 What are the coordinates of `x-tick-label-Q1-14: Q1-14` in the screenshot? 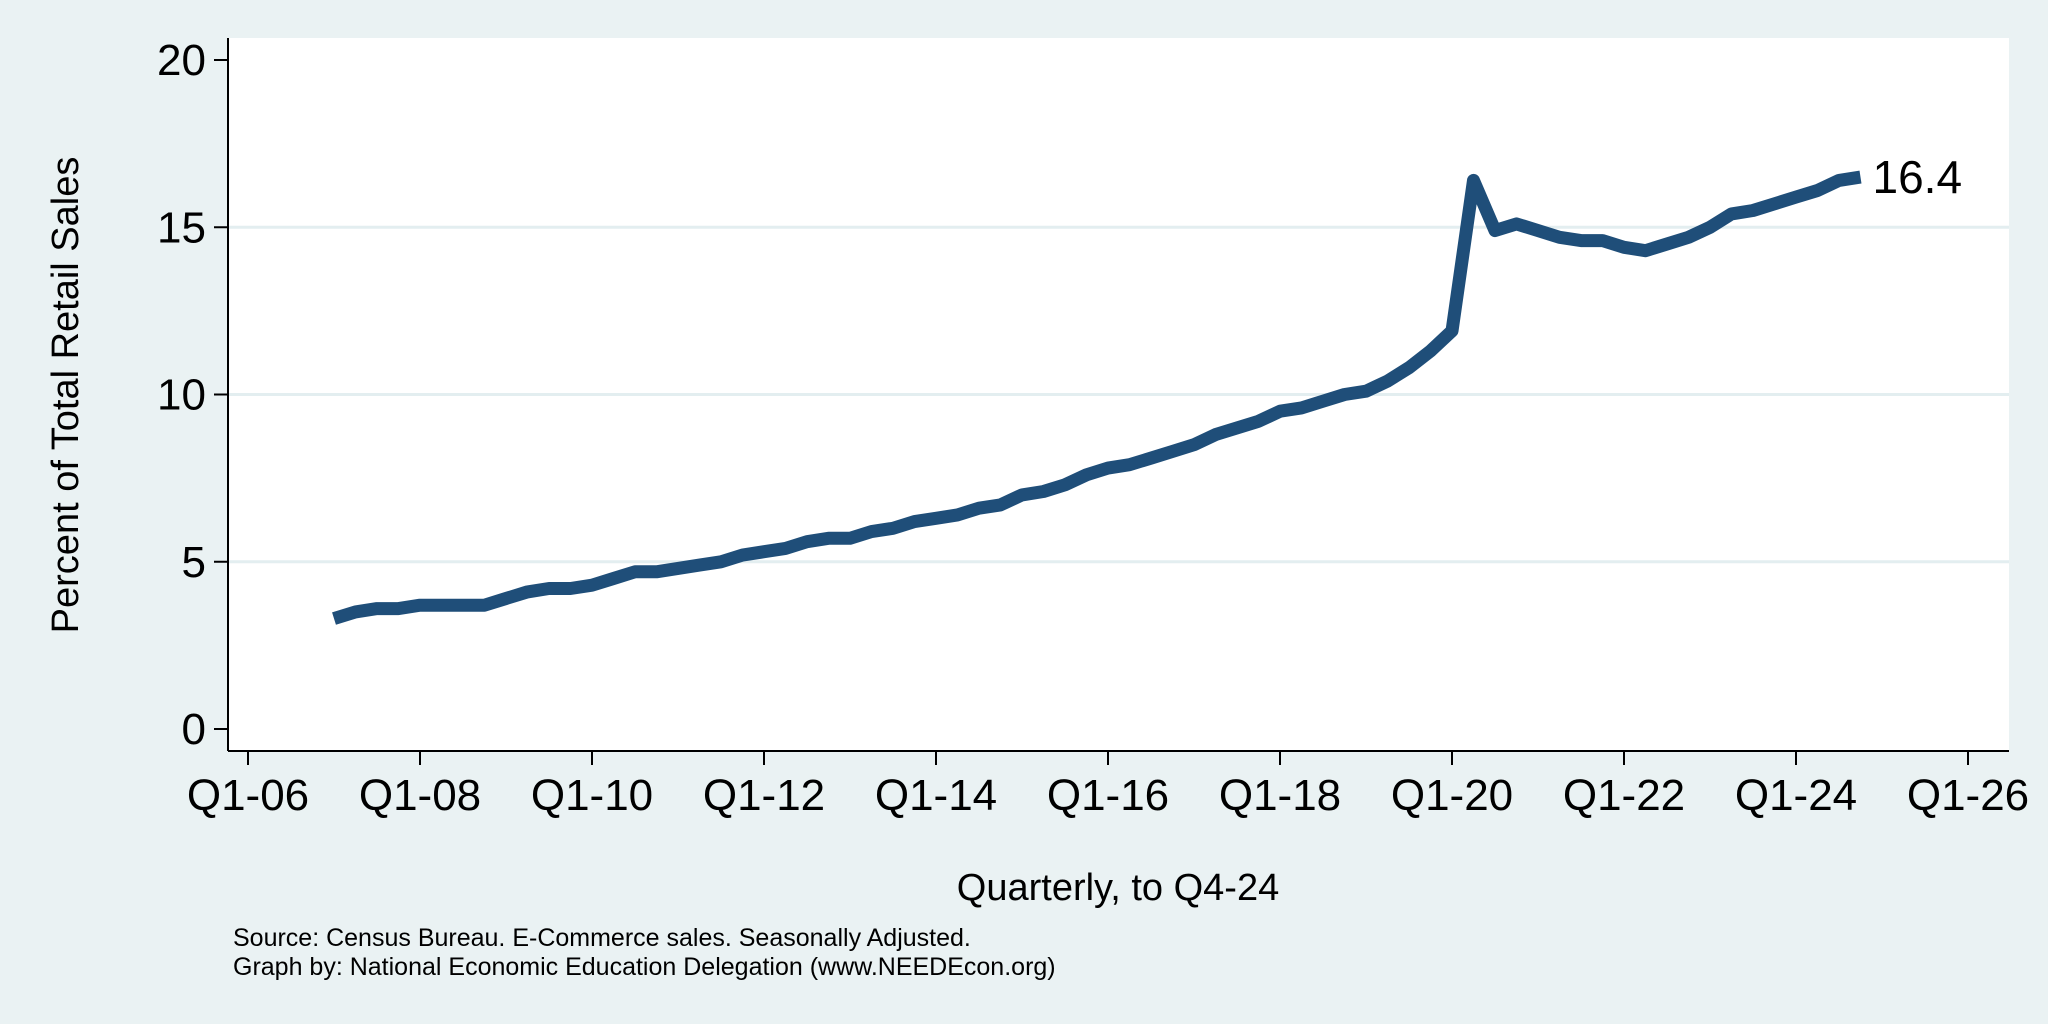 It's located at (936, 795).